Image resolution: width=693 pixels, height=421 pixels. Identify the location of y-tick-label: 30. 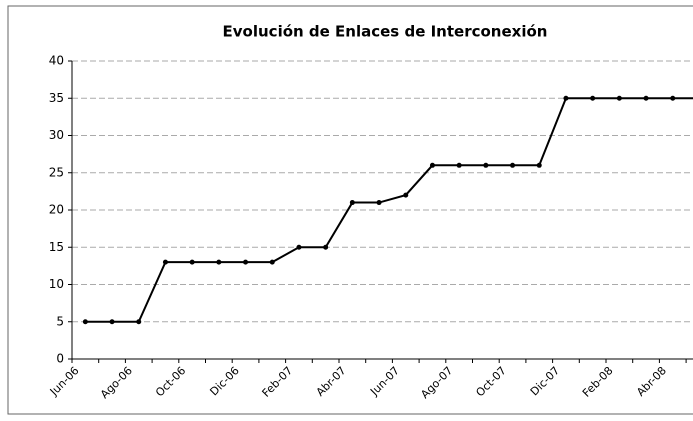
(56, 135).